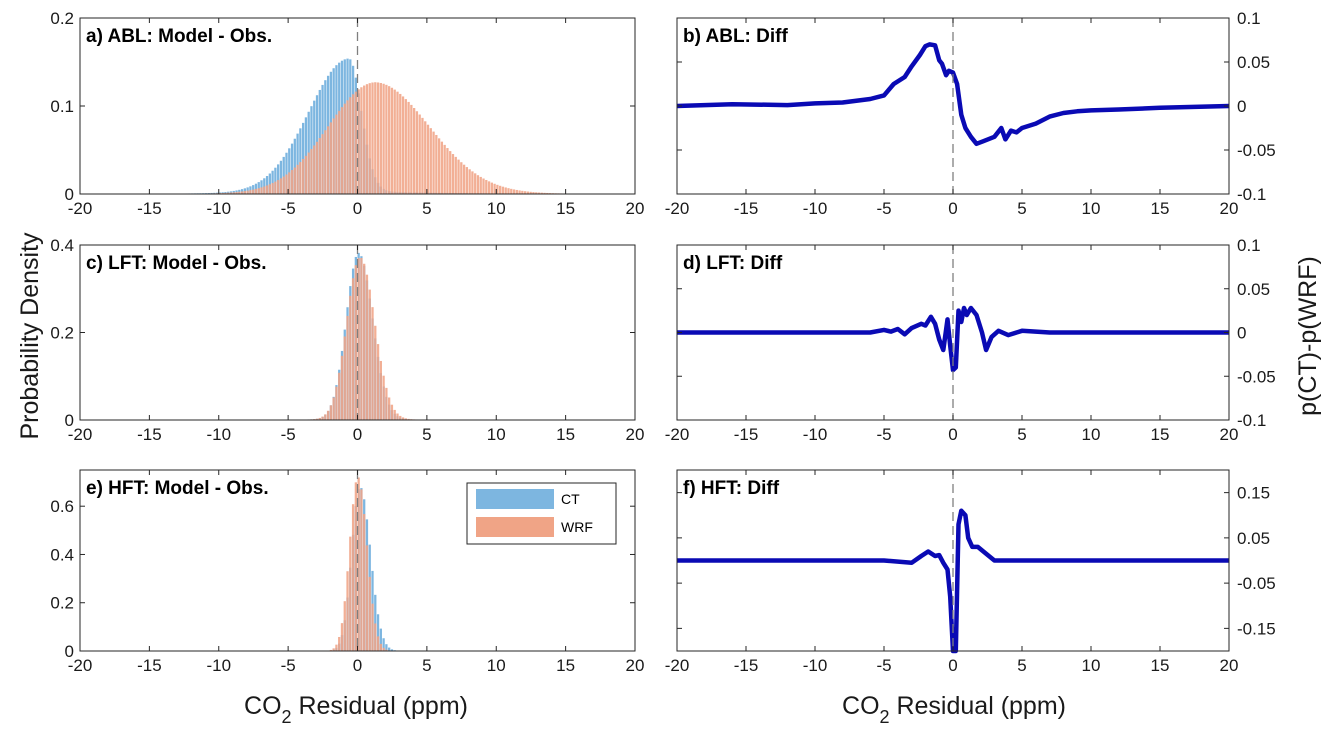  I want to click on y-tick-label: 0.1, so click(1249, 18).